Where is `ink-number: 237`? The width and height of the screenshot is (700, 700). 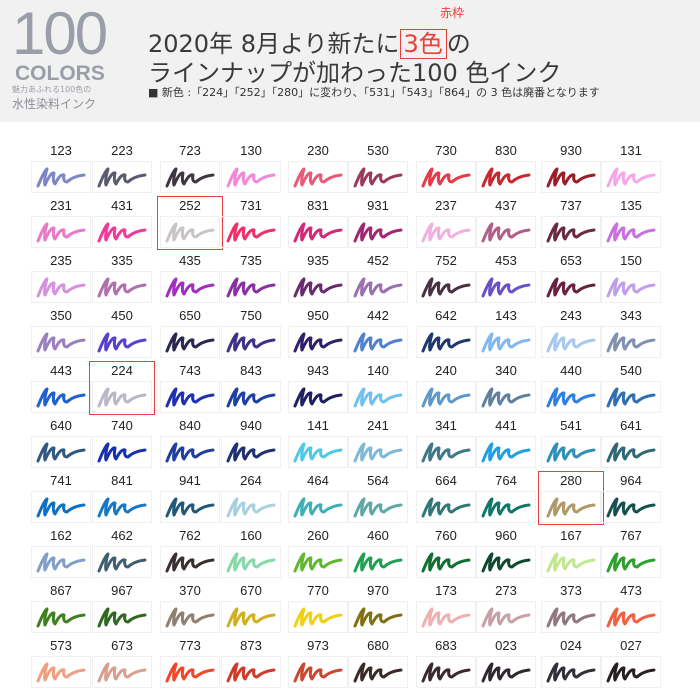
ink-number: 237 is located at coordinates (446, 205).